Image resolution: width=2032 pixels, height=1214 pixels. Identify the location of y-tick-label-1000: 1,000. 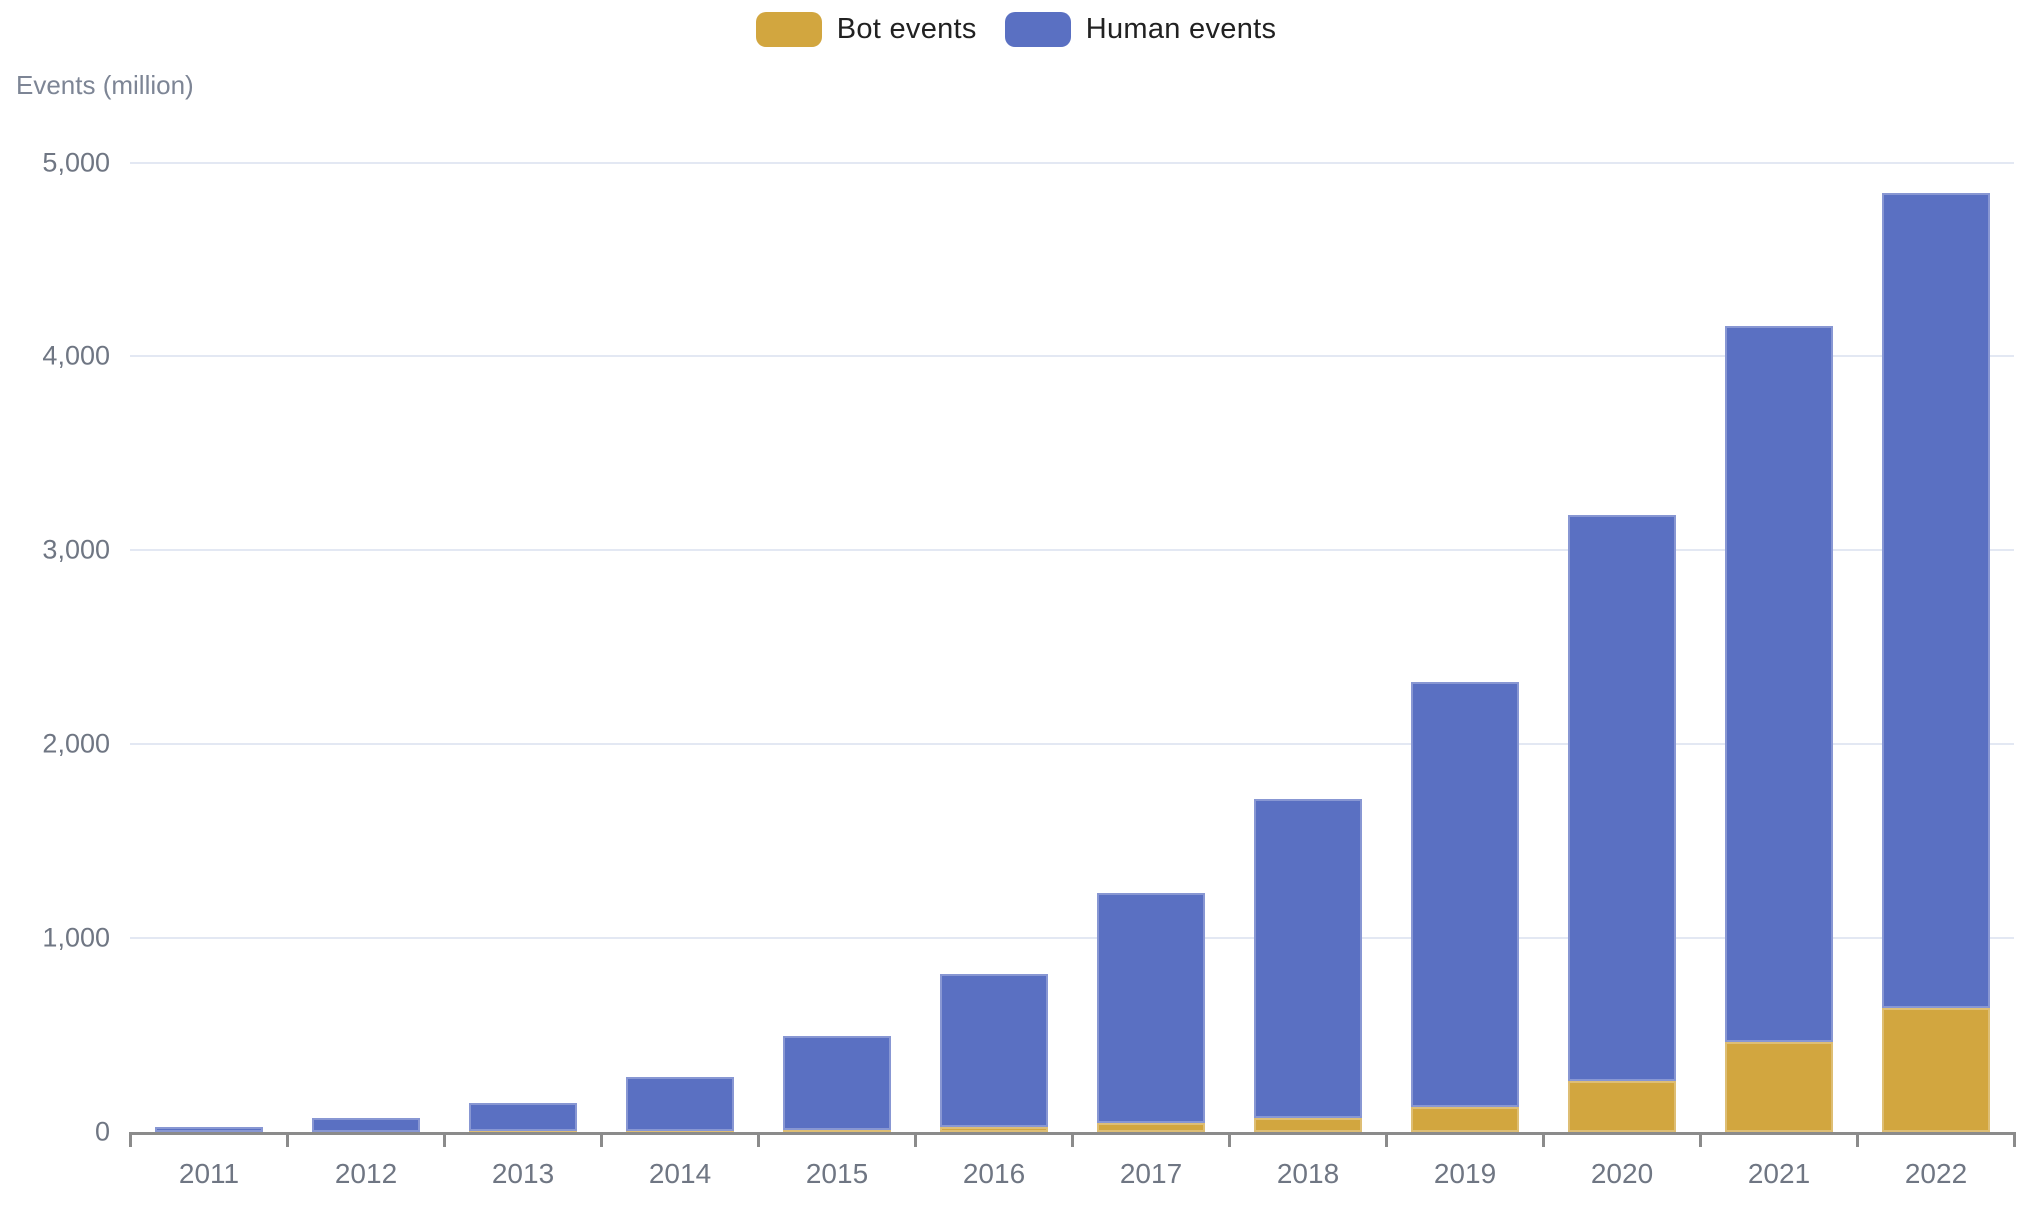
(76, 937).